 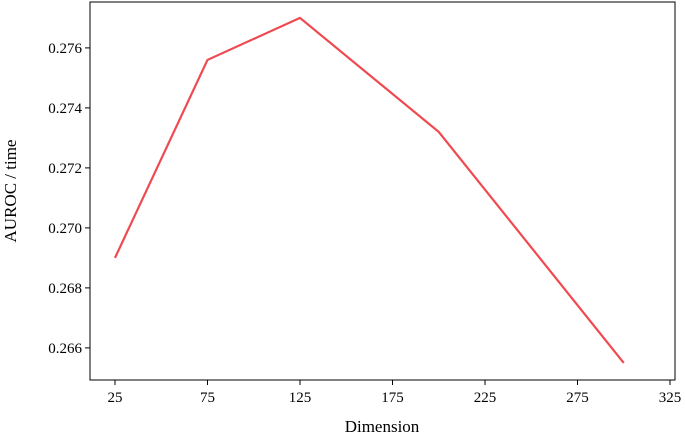 I want to click on x-tick-label: 75, so click(x=207, y=398).